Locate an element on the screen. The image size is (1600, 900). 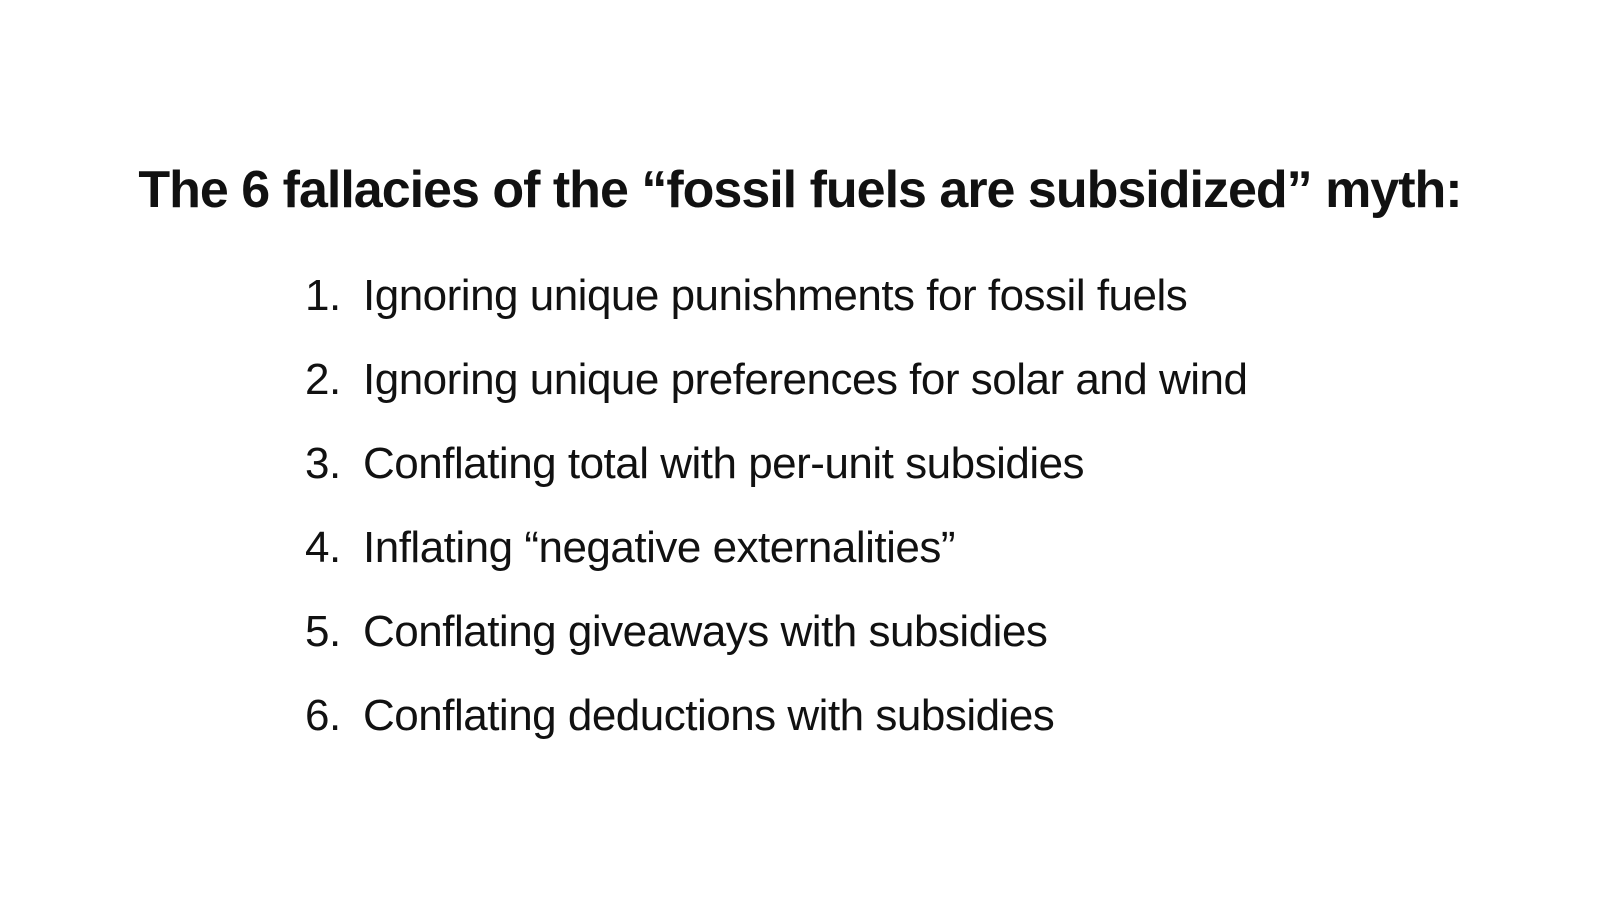
list-item-text: Conflating deductions with subsidies is located at coordinates (709, 715).